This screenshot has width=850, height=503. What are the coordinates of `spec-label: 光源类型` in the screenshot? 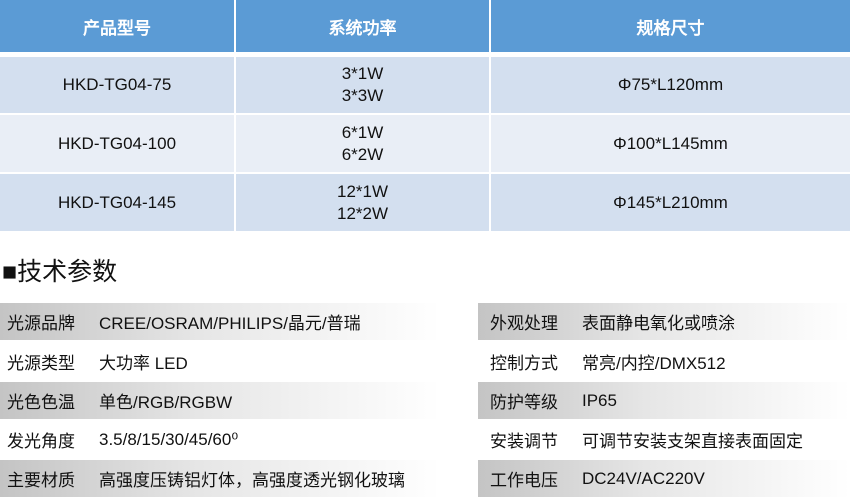 It's located at (41, 363).